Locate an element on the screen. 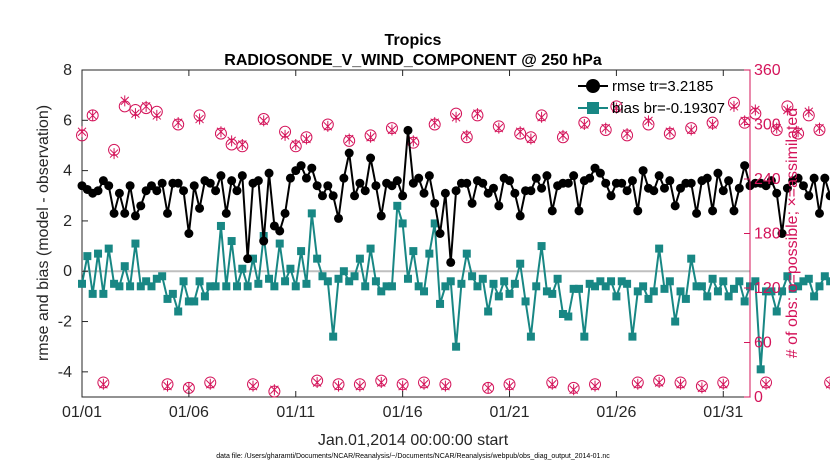 The image size is (830, 470). y-tick-label: -4 is located at coordinates (65, 372).